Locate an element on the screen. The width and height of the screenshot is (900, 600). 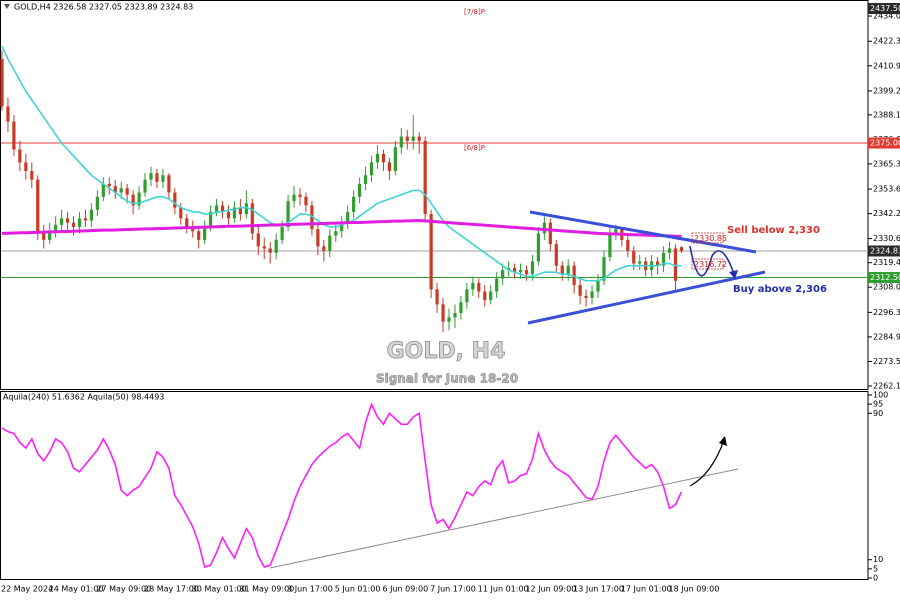
price-box-label: 2330.85 is located at coordinates (710, 238).